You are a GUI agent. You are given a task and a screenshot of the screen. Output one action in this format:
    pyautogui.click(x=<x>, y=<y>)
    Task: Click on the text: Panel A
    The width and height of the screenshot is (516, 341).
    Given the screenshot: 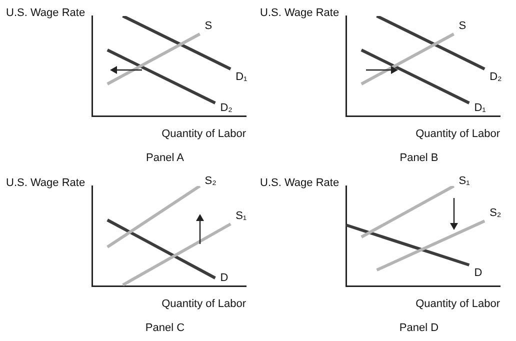 What is the action you would take?
    pyautogui.click(x=165, y=158)
    